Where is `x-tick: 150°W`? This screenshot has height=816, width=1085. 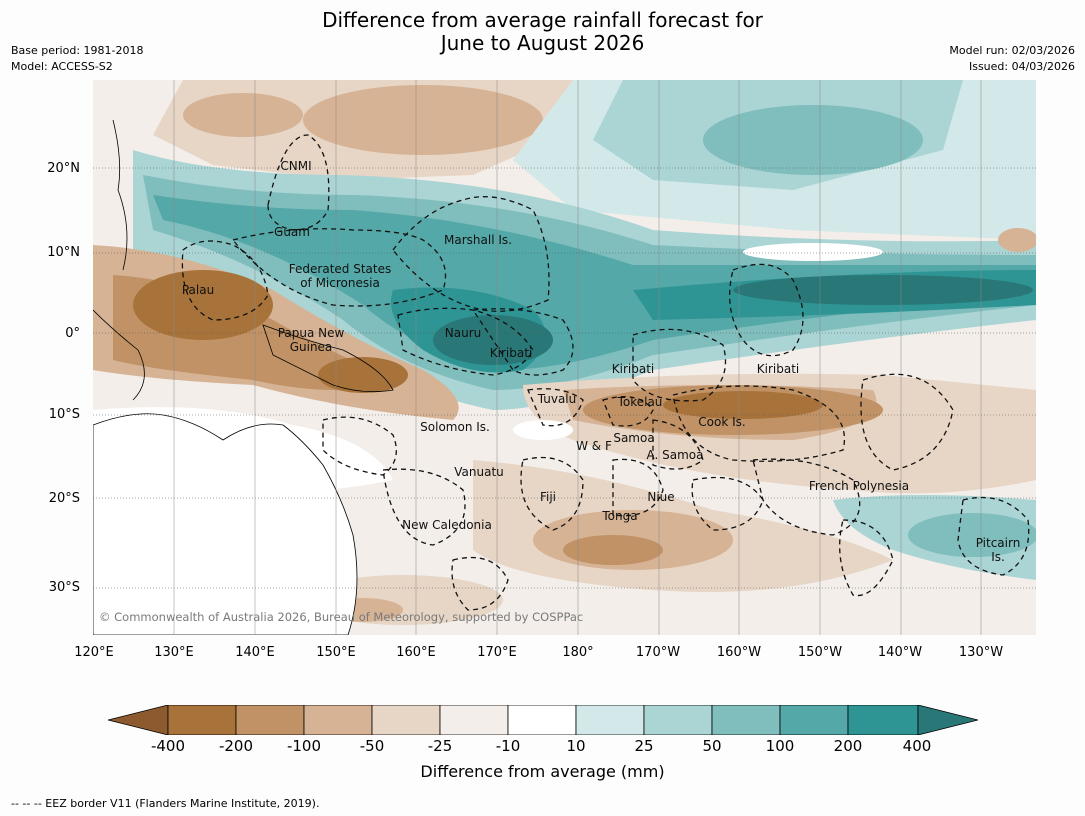
x-tick: 150°W is located at coordinates (820, 652).